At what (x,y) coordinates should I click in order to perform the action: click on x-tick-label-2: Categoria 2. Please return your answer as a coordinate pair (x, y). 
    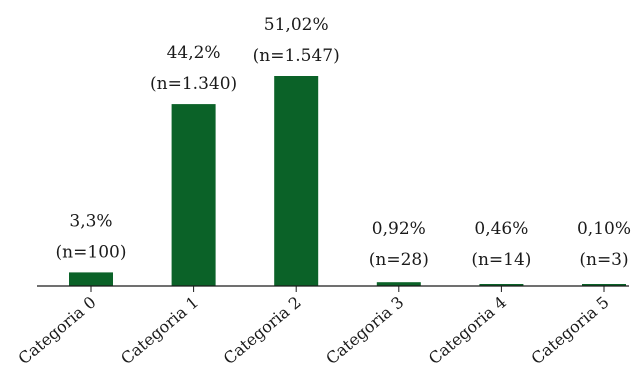
    Looking at the image, I should click on (262, 331).